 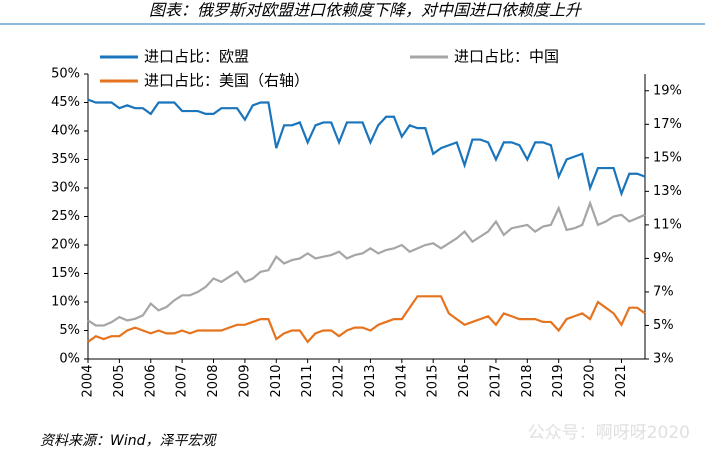 I want to click on y-tick-label: 25%, so click(x=65, y=216).